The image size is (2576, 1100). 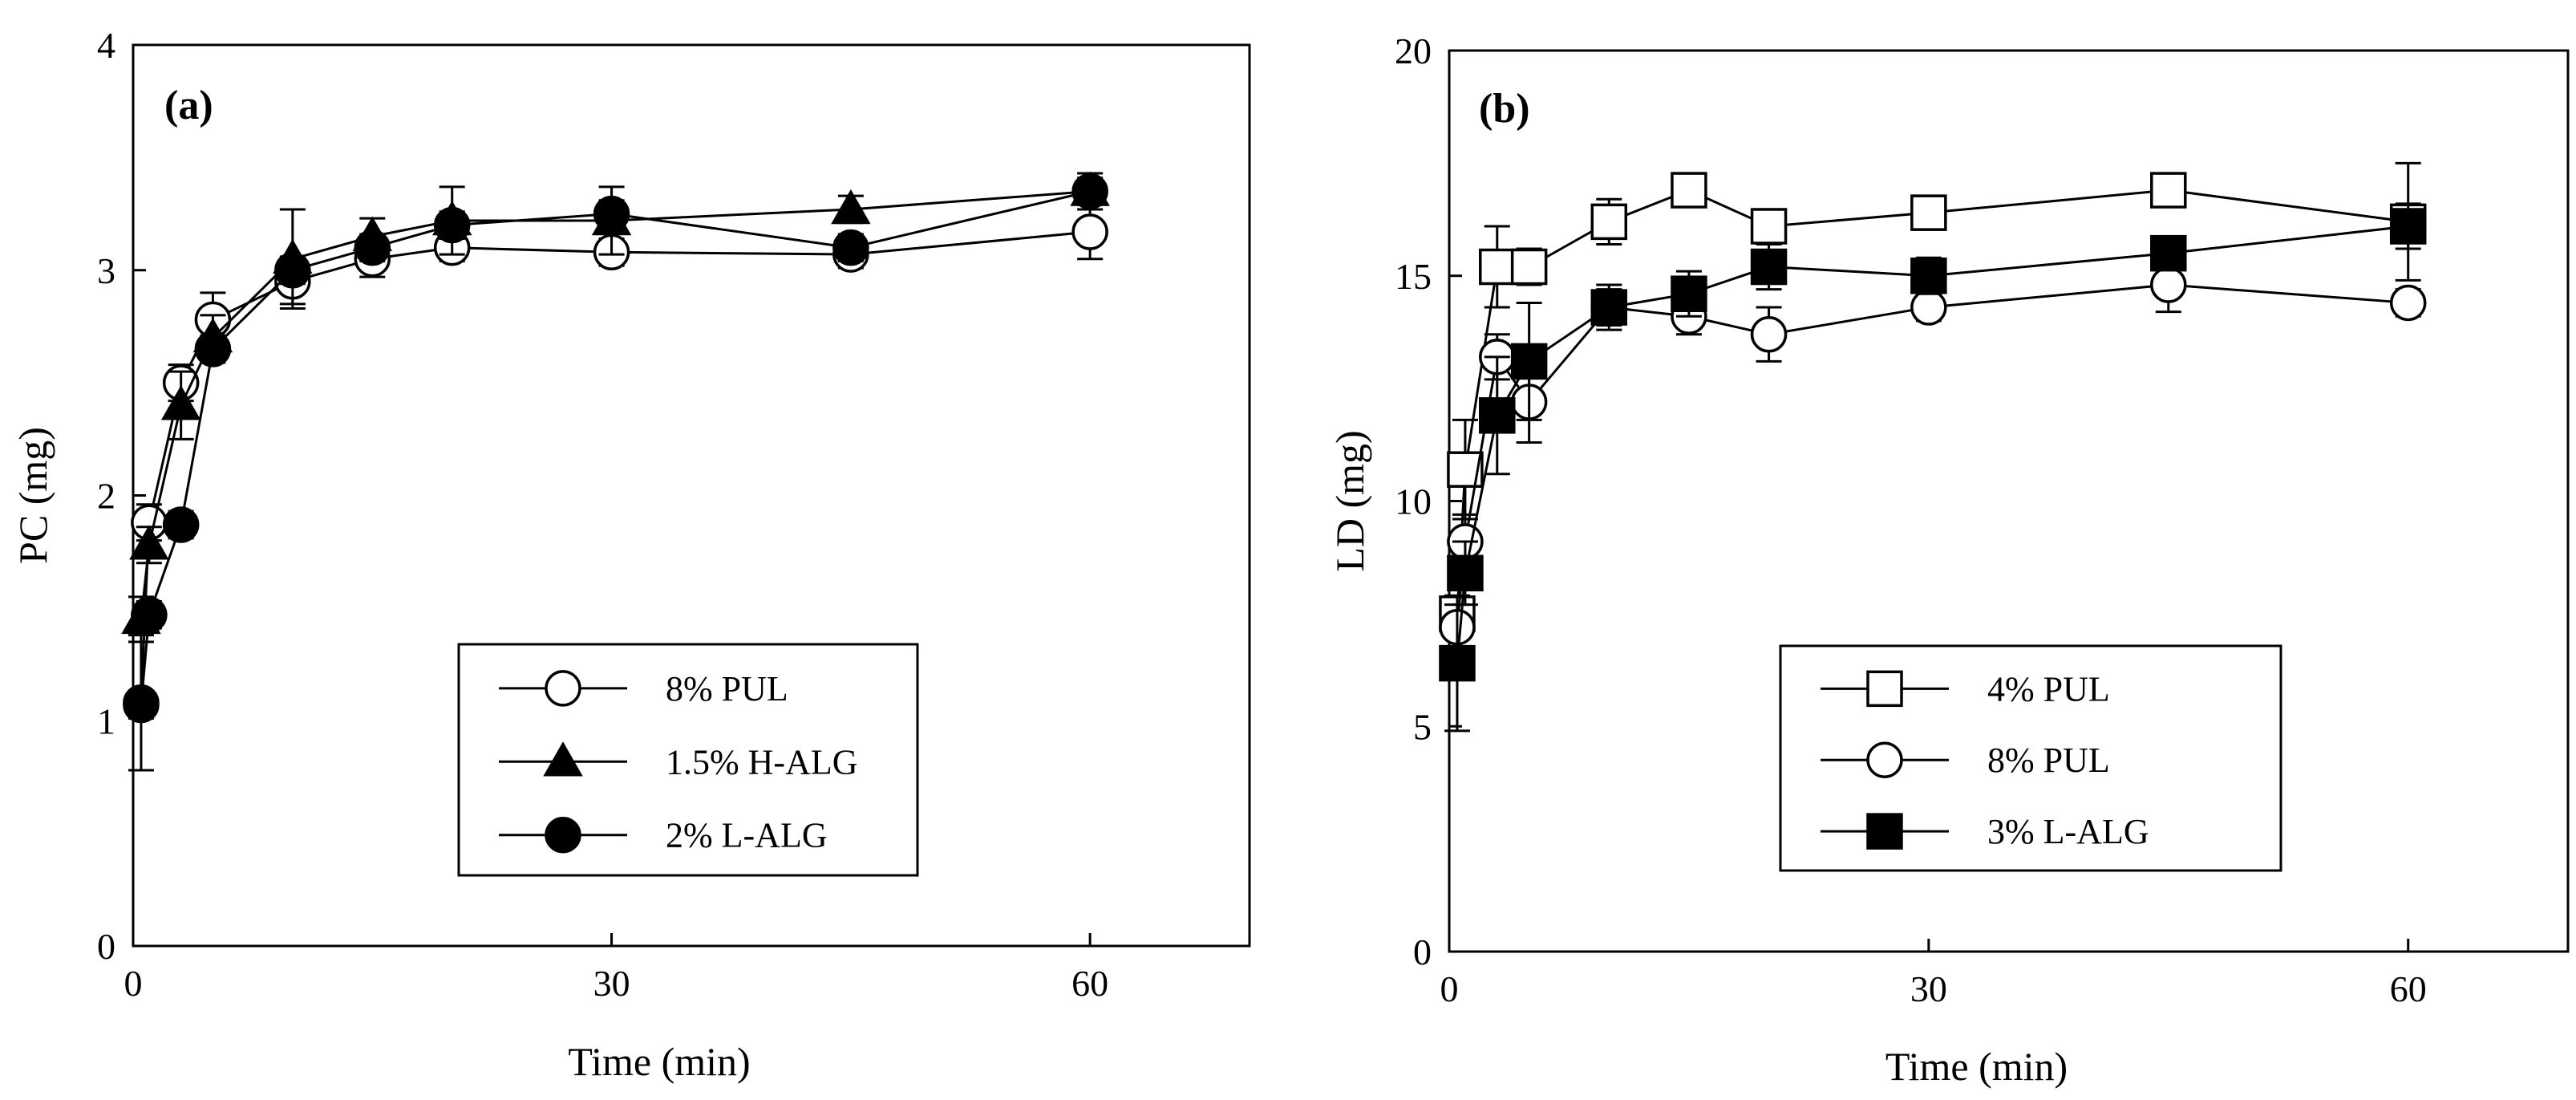 What do you see at coordinates (1413, 276) in the screenshot?
I see `y-tick-label: 15` at bounding box center [1413, 276].